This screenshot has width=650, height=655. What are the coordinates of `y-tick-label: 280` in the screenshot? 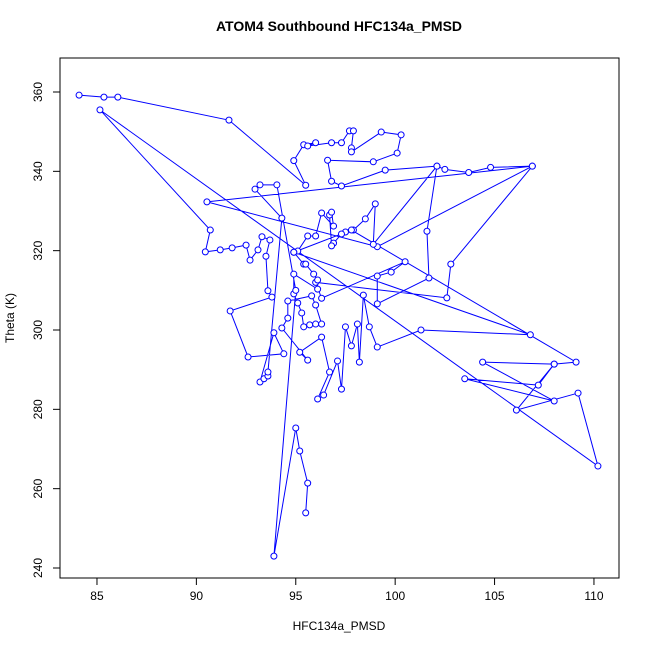 It's located at (38, 409).